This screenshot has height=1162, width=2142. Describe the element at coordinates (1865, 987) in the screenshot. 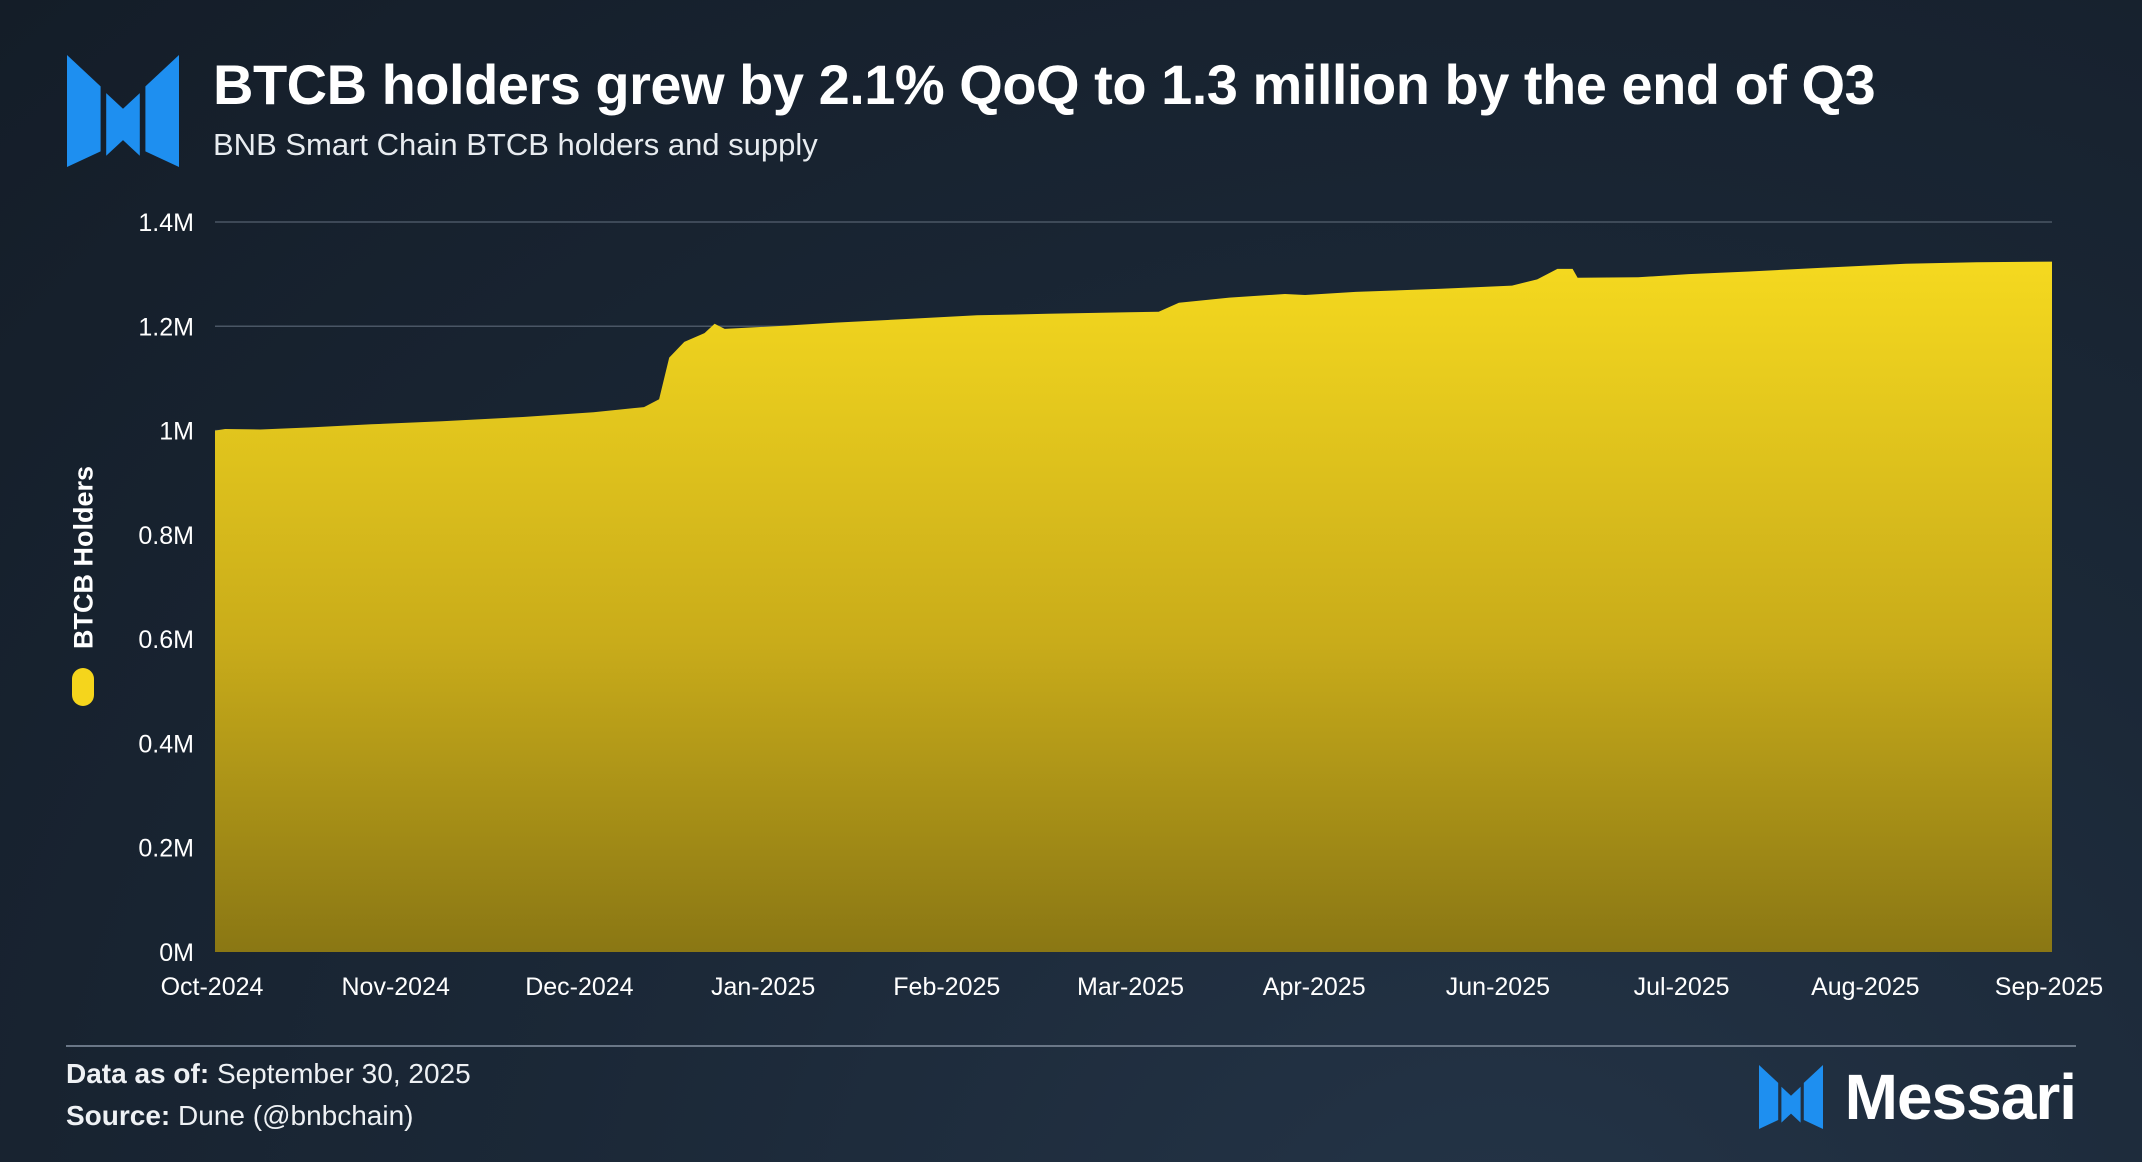

I see `x-tick-label: Aug-2025` at that location.